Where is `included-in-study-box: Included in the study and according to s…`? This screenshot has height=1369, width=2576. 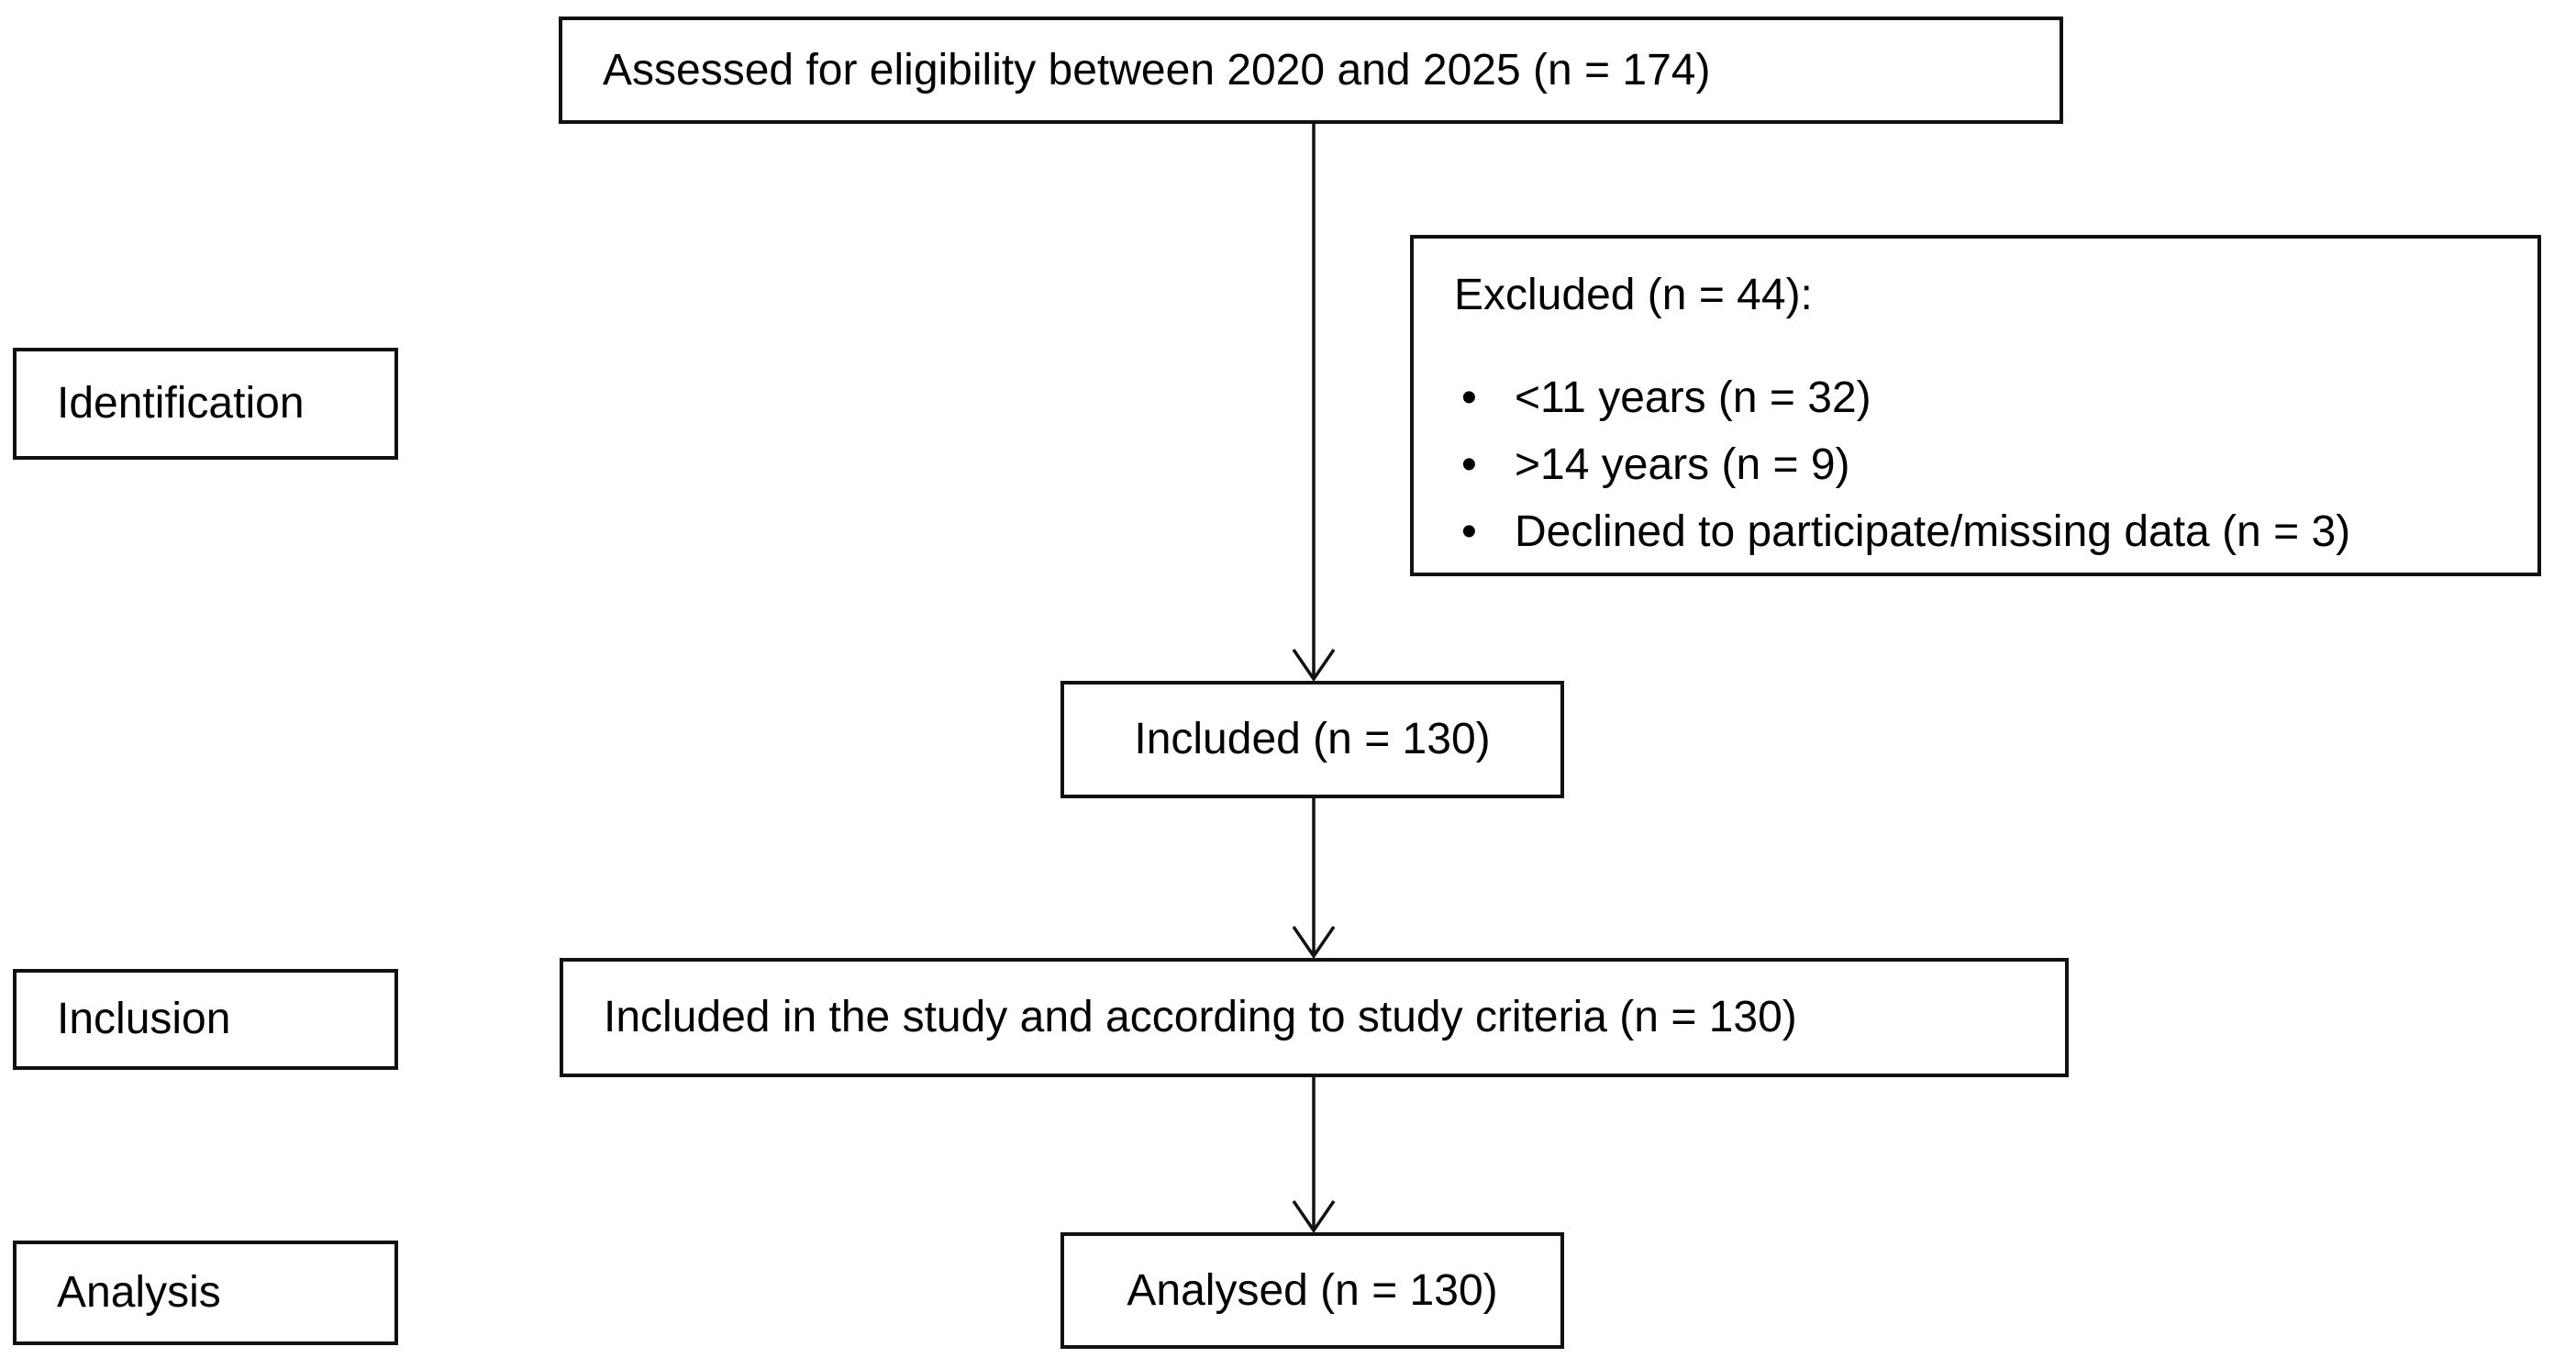
included-in-study-box: Included in the study and according to s… is located at coordinates (1314, 1017).